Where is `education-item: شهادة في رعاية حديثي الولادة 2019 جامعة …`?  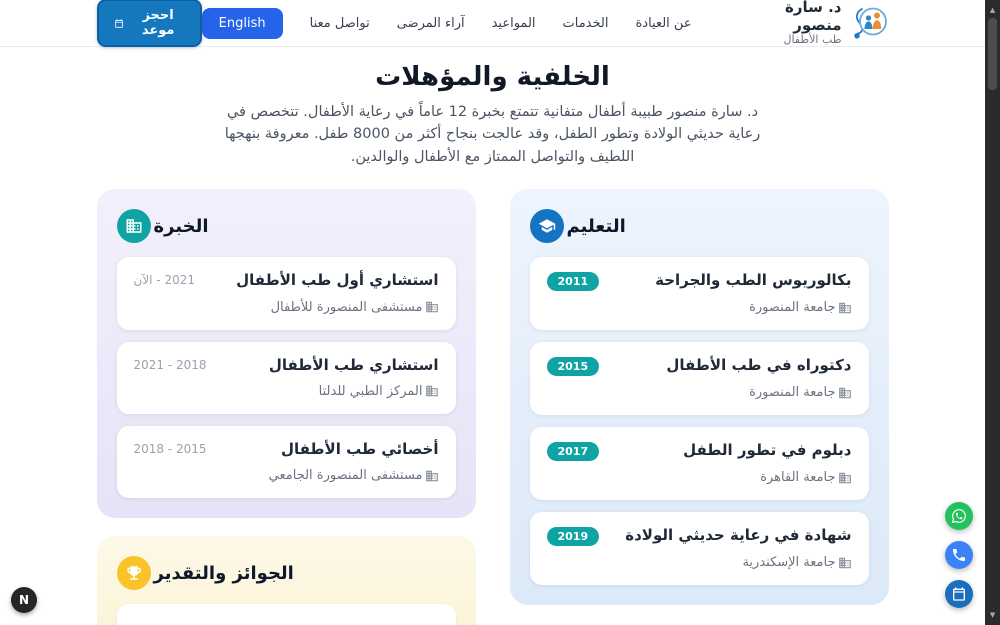 education-item: شهادة في رعاية حديثي الولادة 2019 جامعة … is located at coordinates (699, 549).